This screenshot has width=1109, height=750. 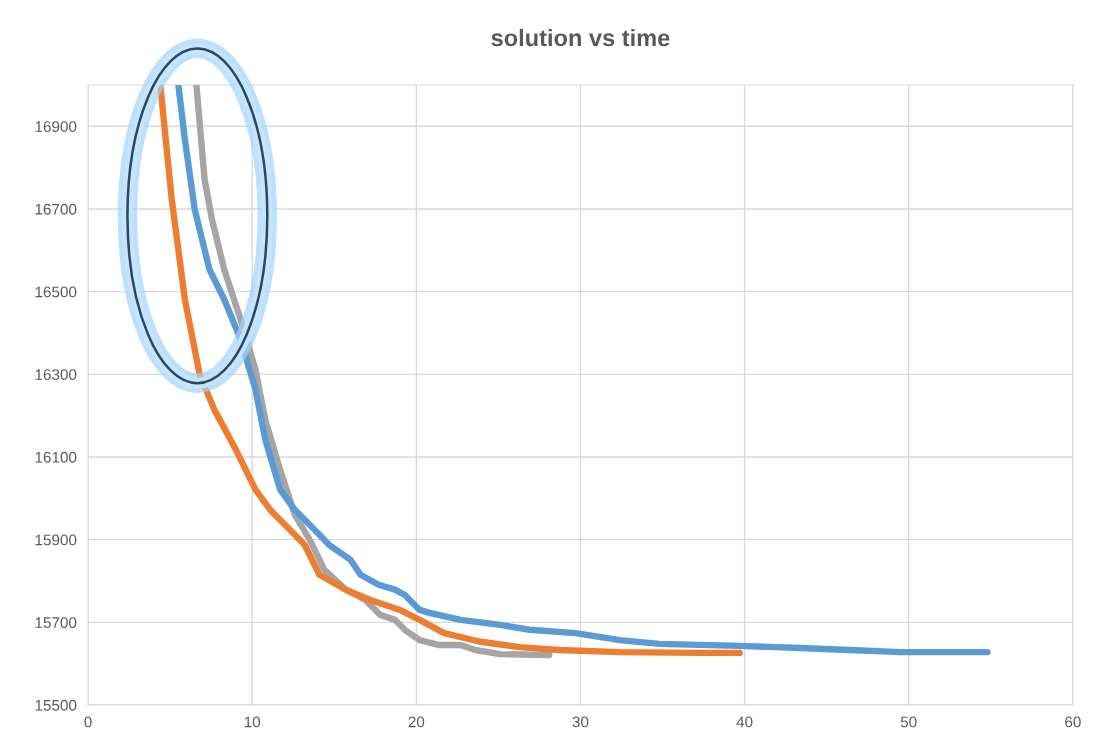 What do you see at coordinates (56, 623) in the screenshot?
I see `y-tick-label: 15700` at bounding box center [56, 623].